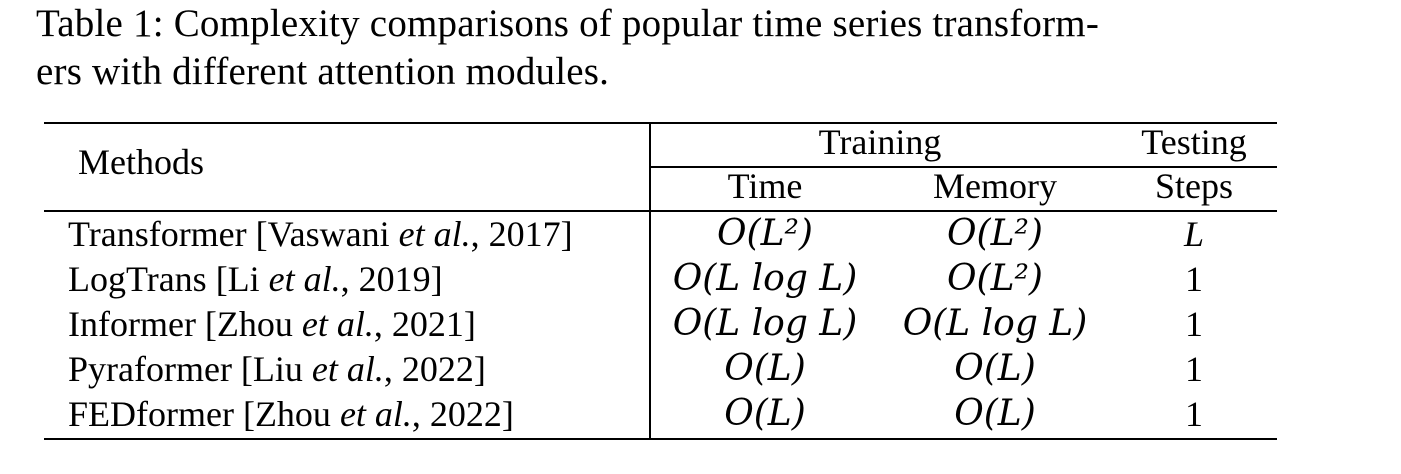 The width and height of the screenshot is (1401, 474). I want to click on header-training: Training, so click(880, 142).